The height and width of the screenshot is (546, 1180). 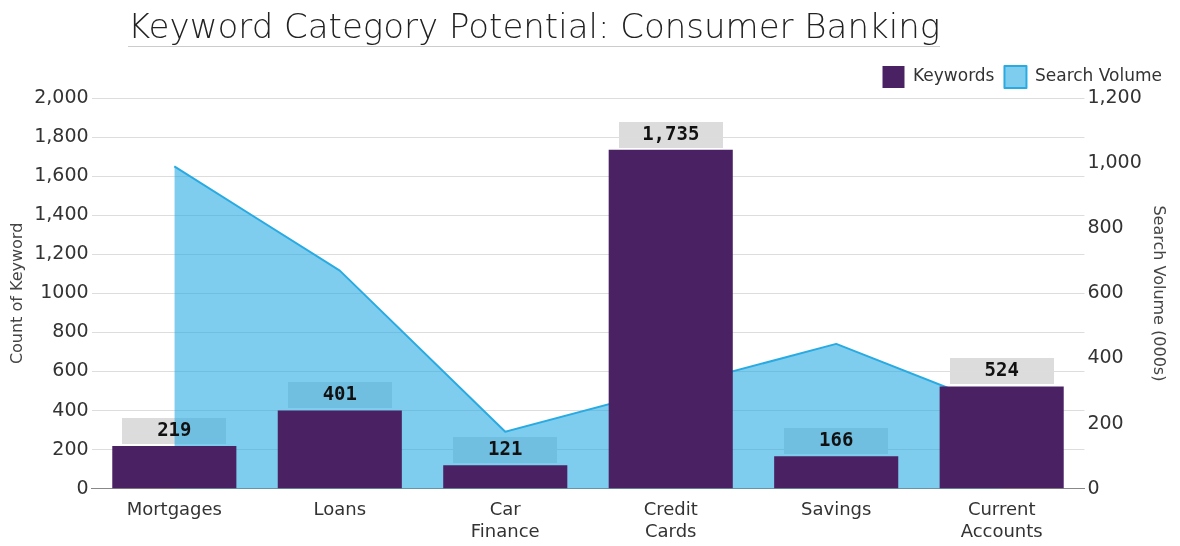 What do you see at coordinates (1105, 356) in the screenshot?
I see `y2-tick-label: 400` at bounding box center [1105, 356].